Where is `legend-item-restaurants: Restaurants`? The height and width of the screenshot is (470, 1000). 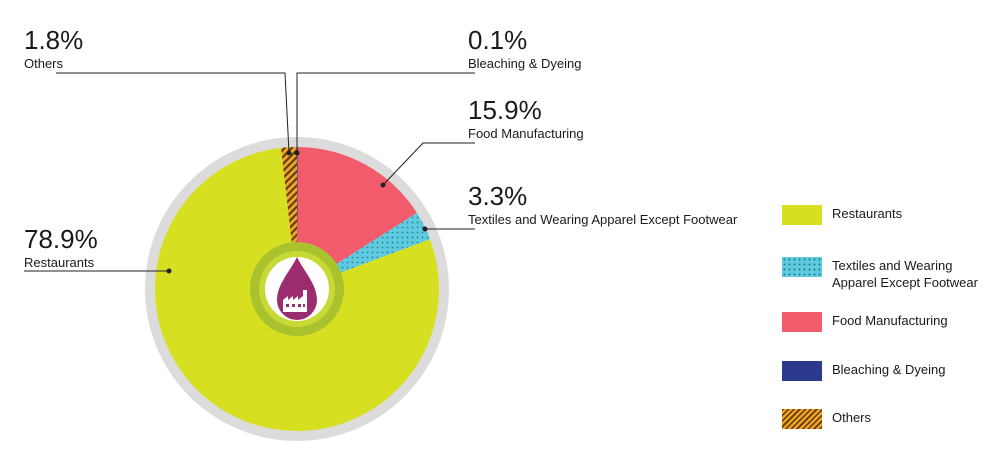
legend-item-restaurants: Restaurants is located at coordinates (887, 215).